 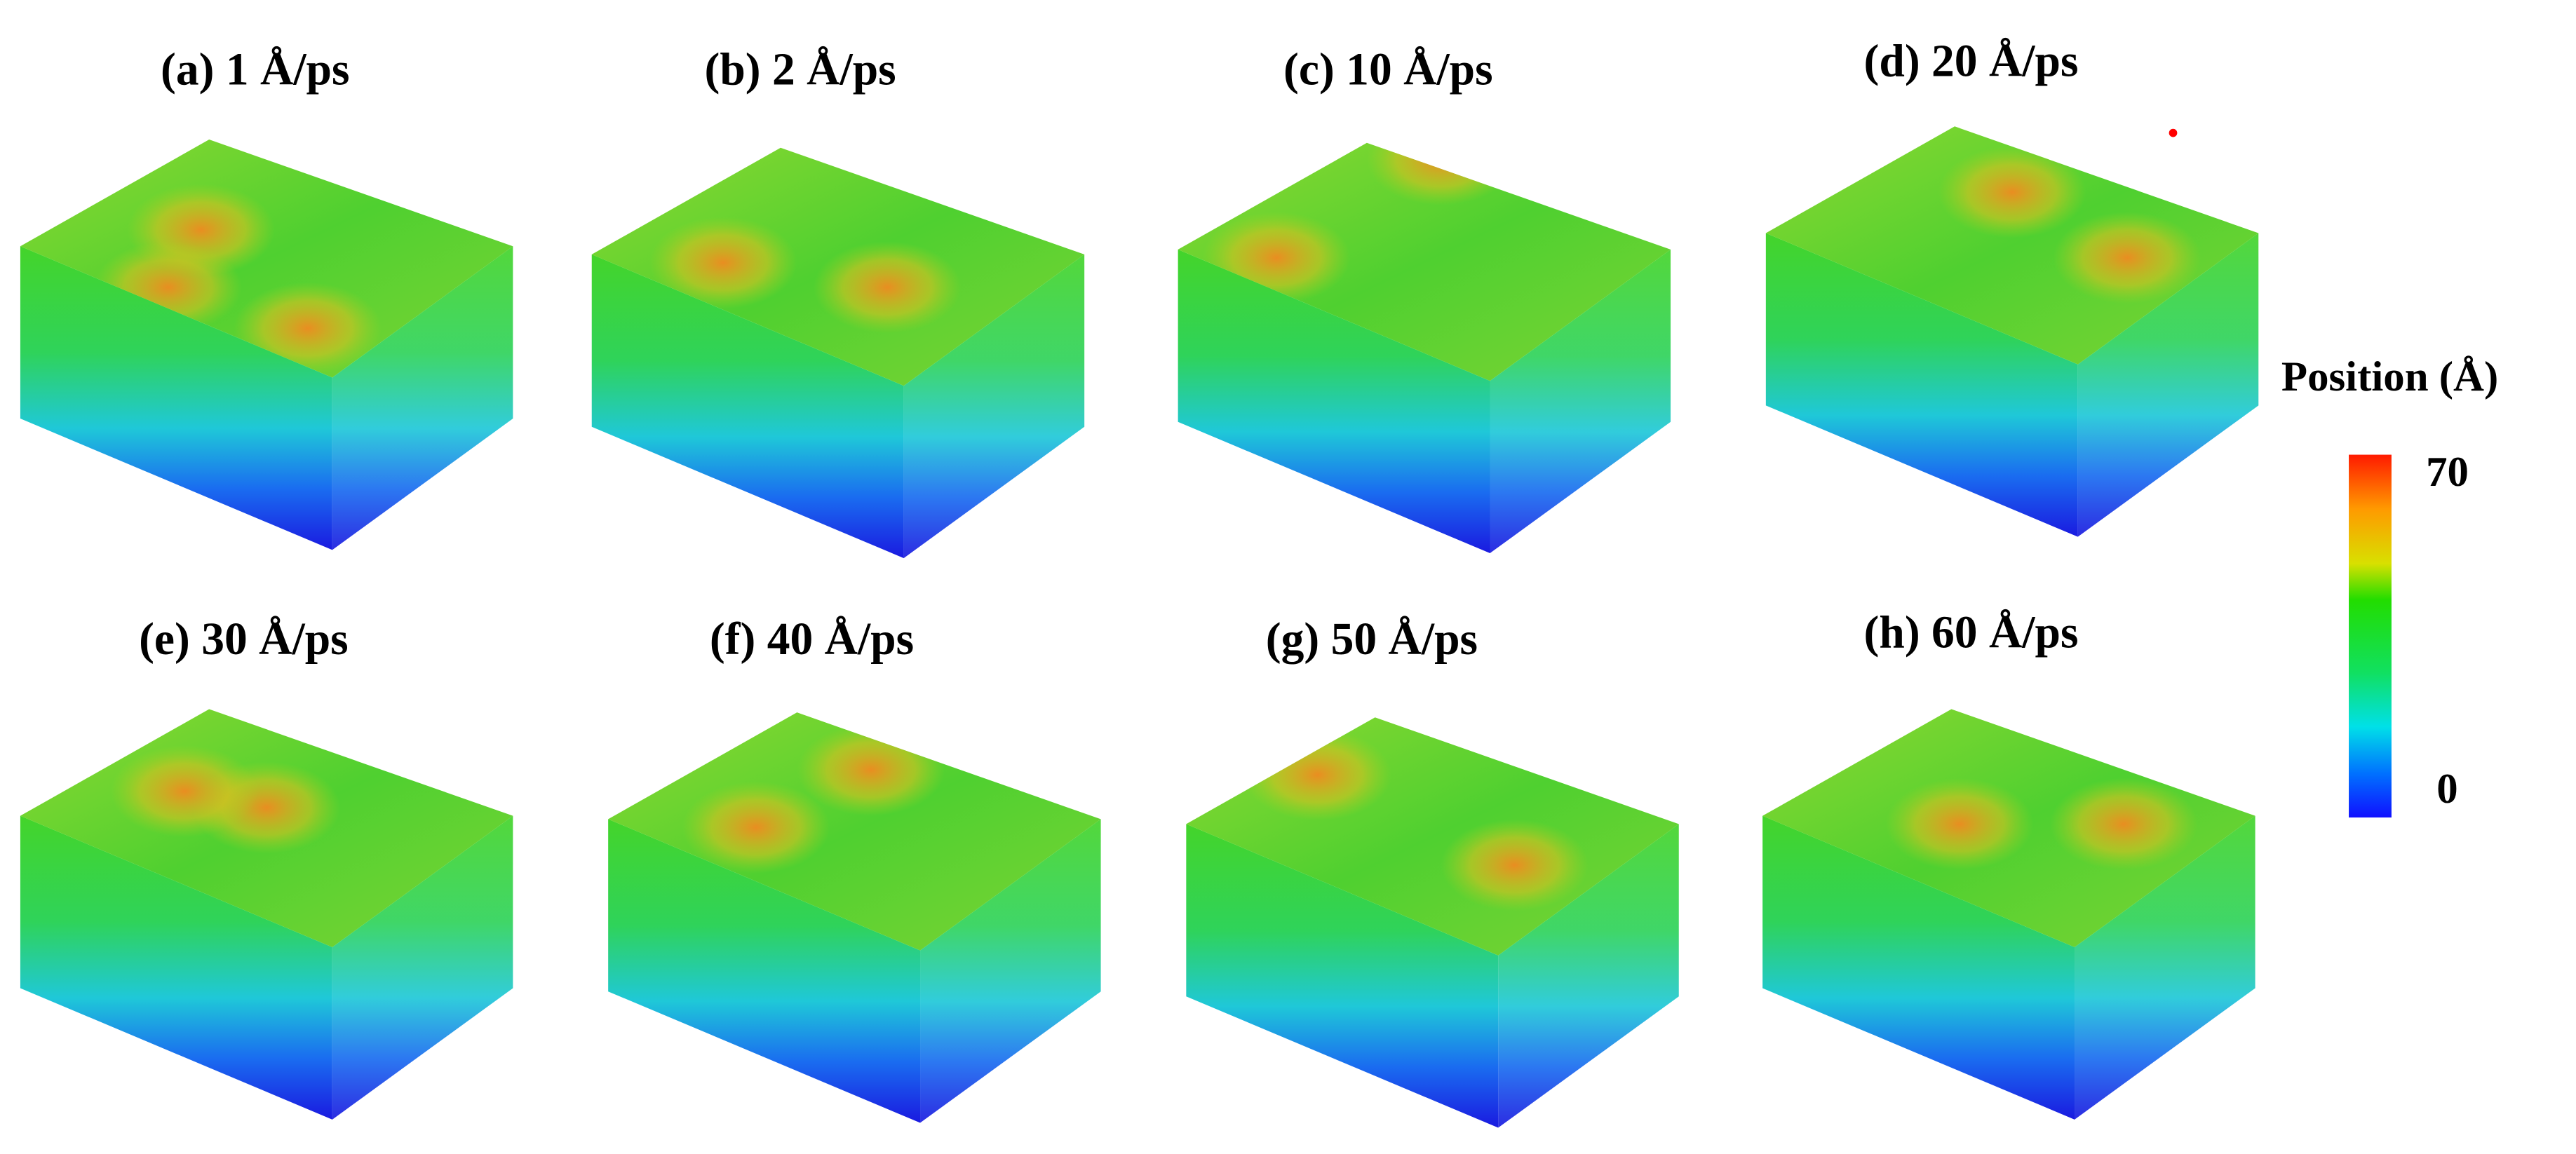 I want to click on panel-title: (d) 20 Å/ps, so click(x=1971, y=62).